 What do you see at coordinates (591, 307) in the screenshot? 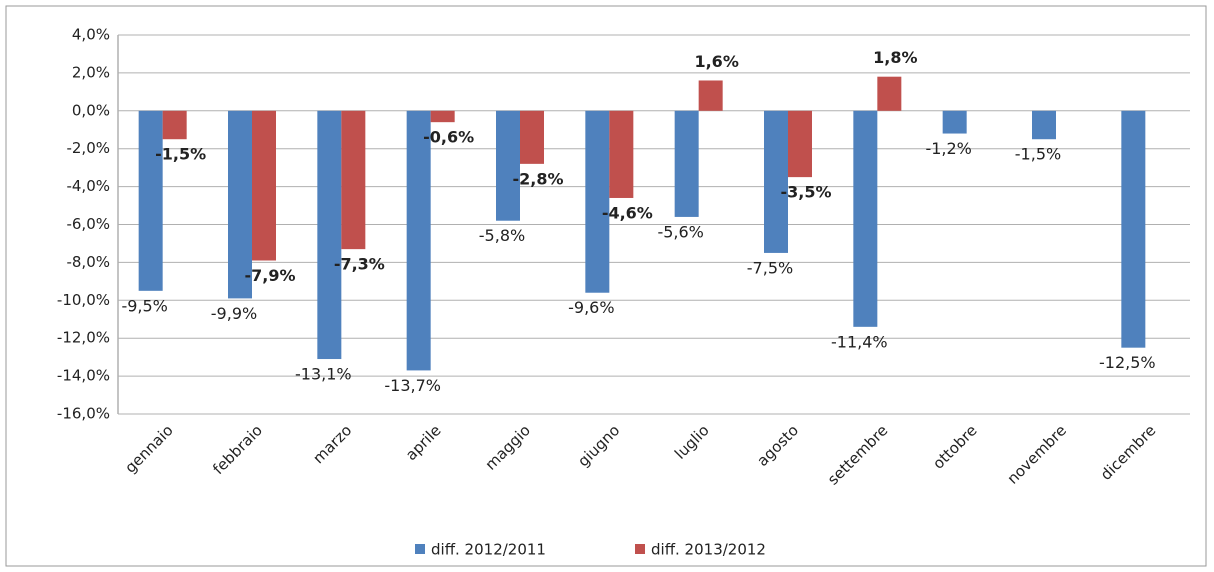
I see `data-label: -9,6%` at bounding box center [591, 307].